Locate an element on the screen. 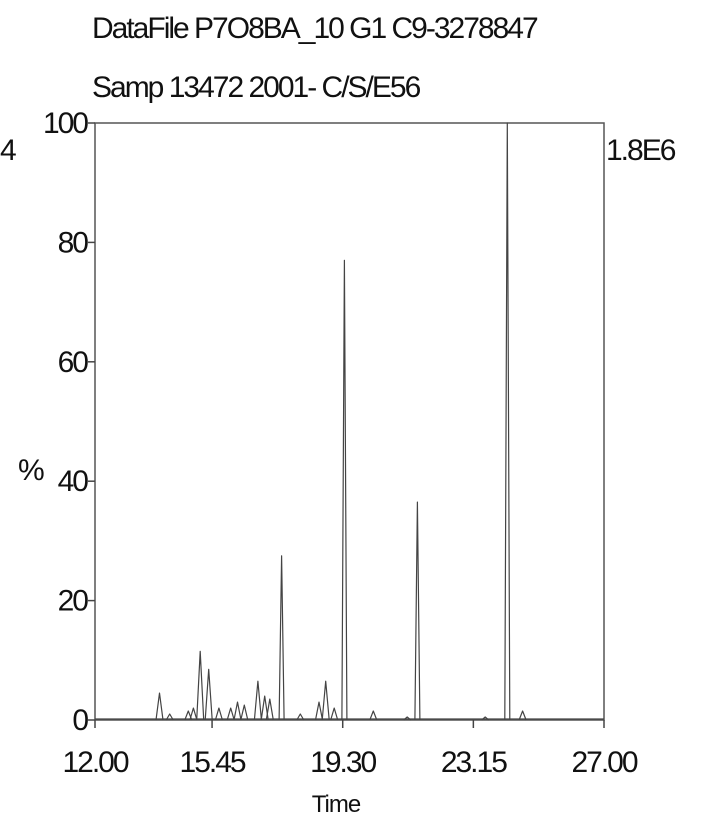 Image resolution: width=702 pixels, height=821 pixels. header-sample: Samp 13472 2001- C/S/E56 is located at coordinates (256, 87).